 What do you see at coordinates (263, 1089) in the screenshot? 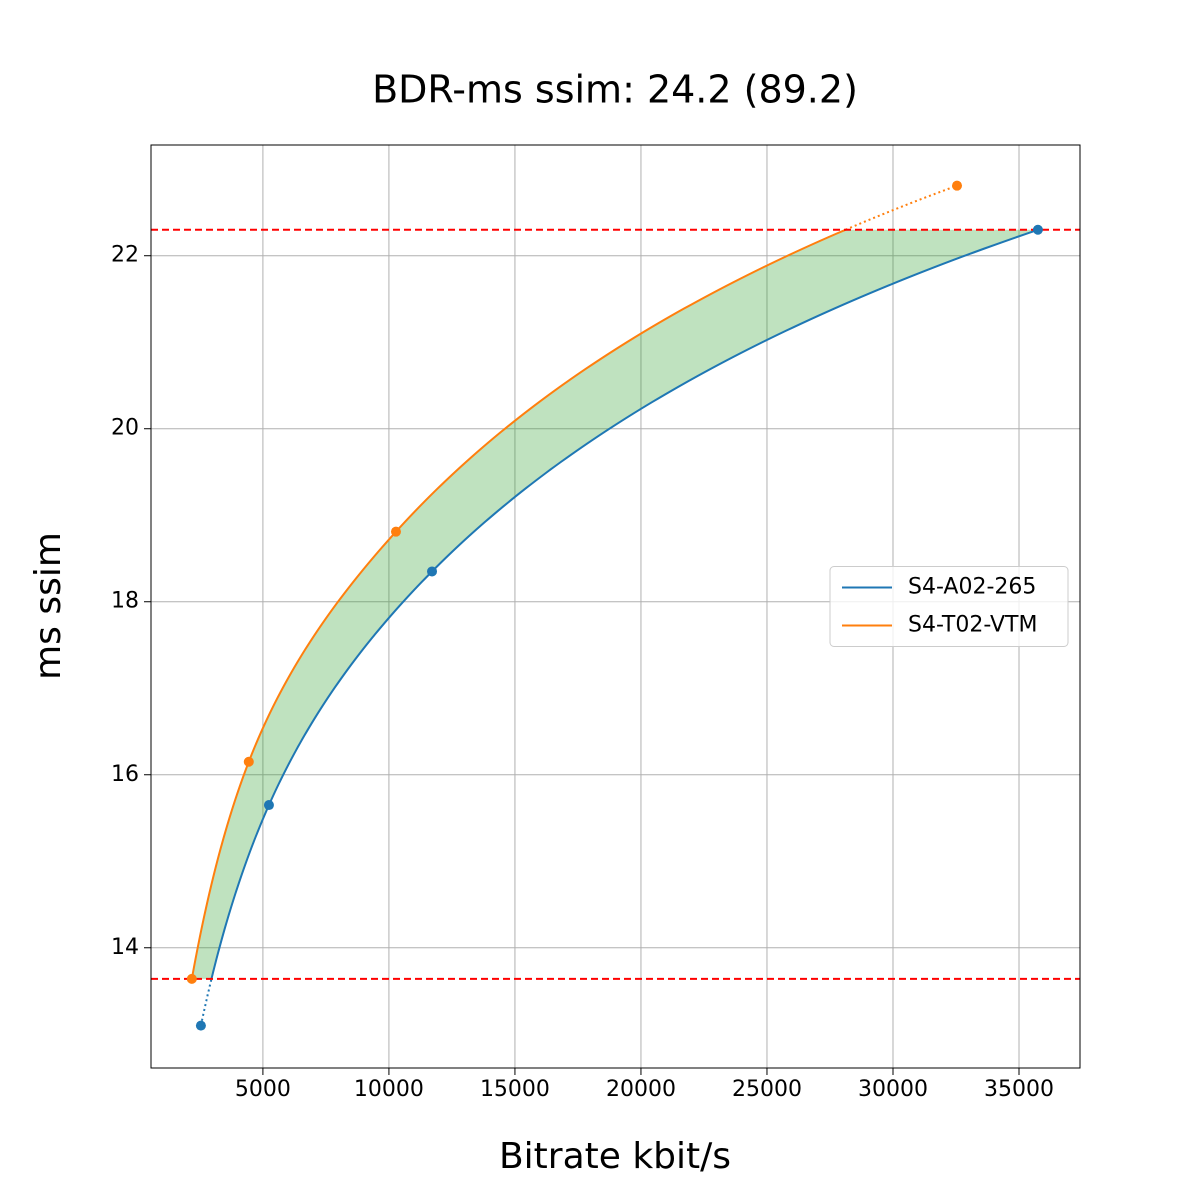
I see `x-tick-label: 5000` at bounding box center [263, 1089].